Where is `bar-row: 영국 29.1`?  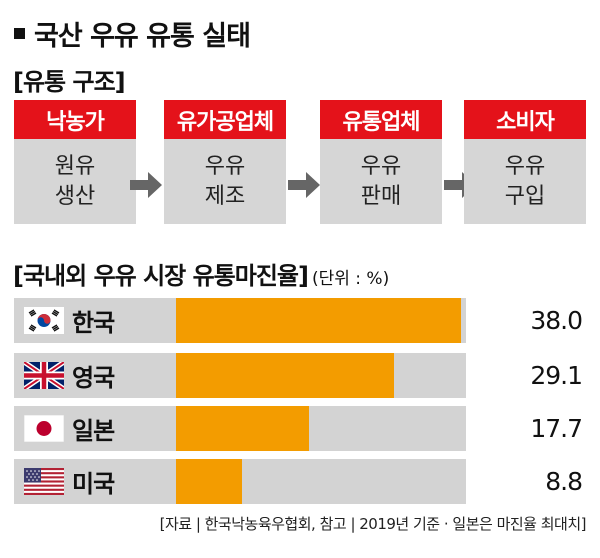
bar-row: 영국 29.1 is located at coordinates (300, 375).